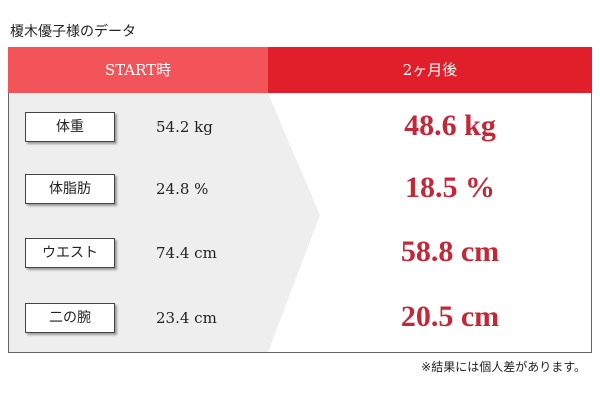 Image resolution: width=600 pixels, height=400 pixels. I want to click on header-after: 2ヶ月後, so click(430, 70).